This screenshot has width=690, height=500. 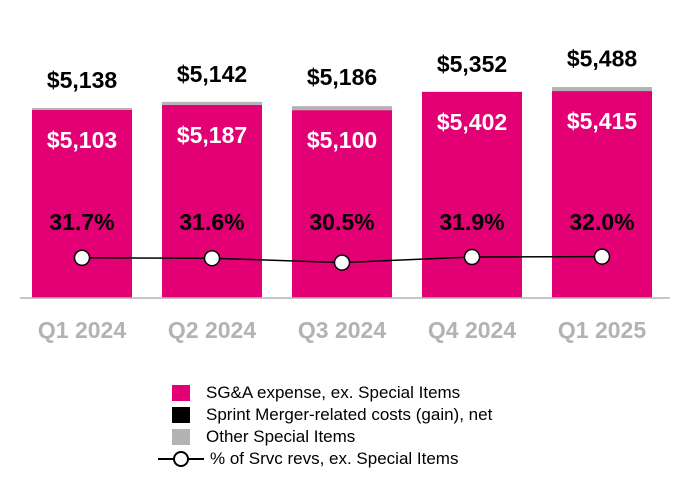 What do you see at coordinates (82, 204) in the screenshot?
I see `bar-sga` at bounding box center [82, 204].